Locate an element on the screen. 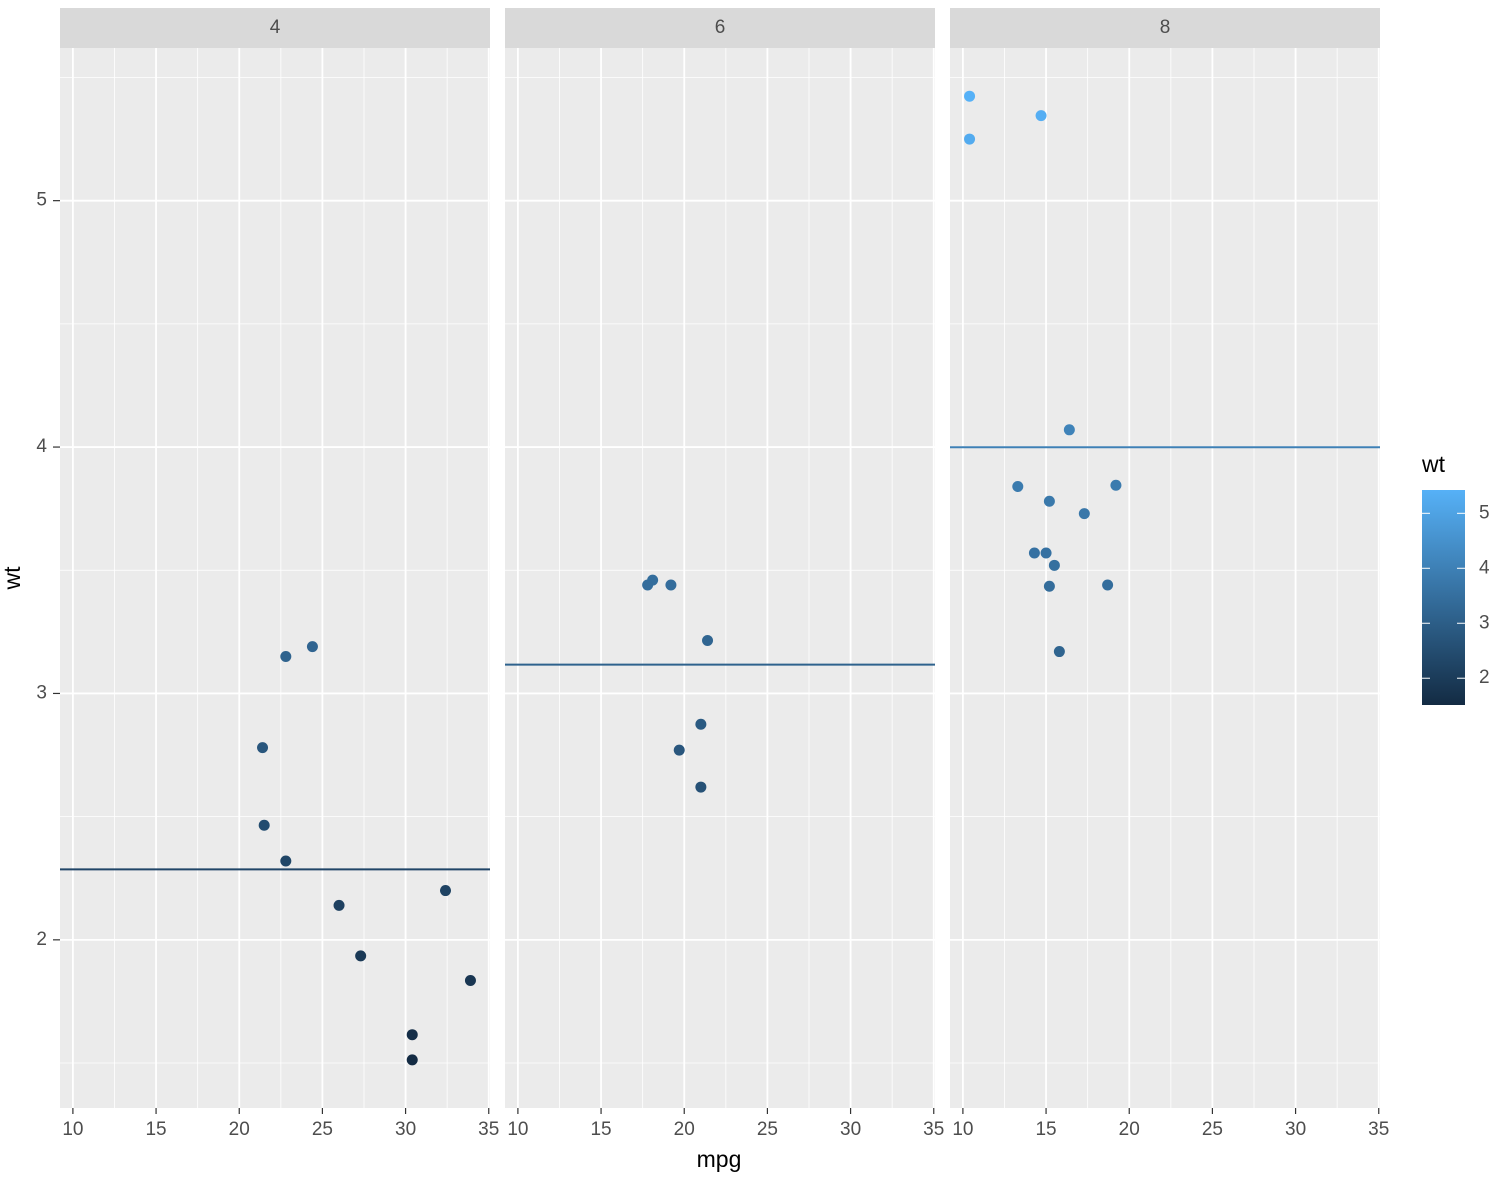 This screenshot has width=1500, height=1182. legend-label: 3 is located at coordinates (1484, 622).